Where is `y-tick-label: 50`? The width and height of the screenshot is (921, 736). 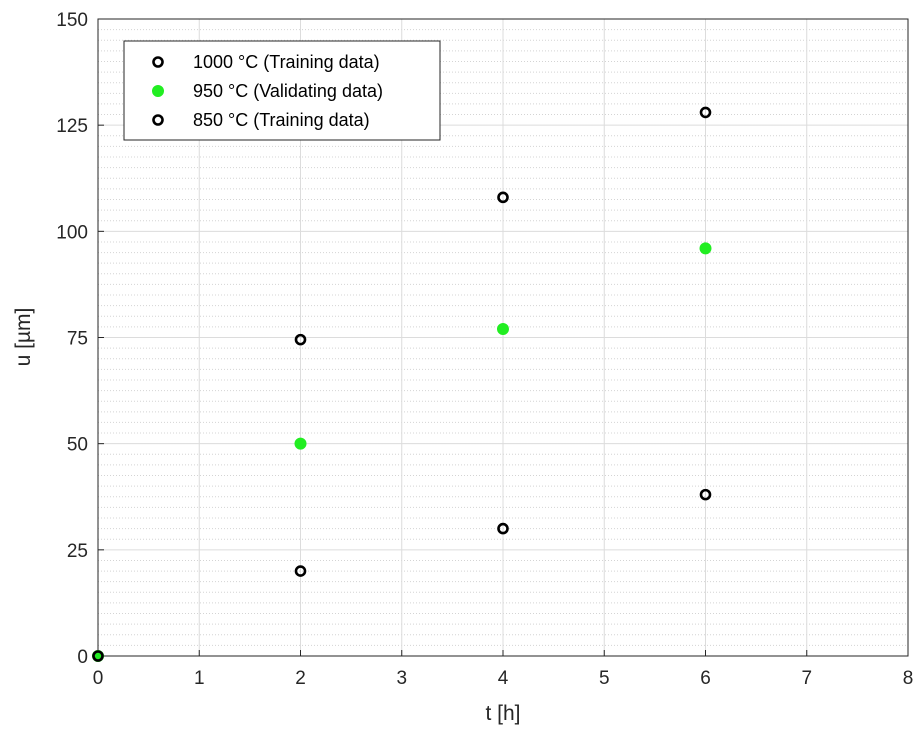
y-tick-label: 50 is located at coordinates (77, 445).